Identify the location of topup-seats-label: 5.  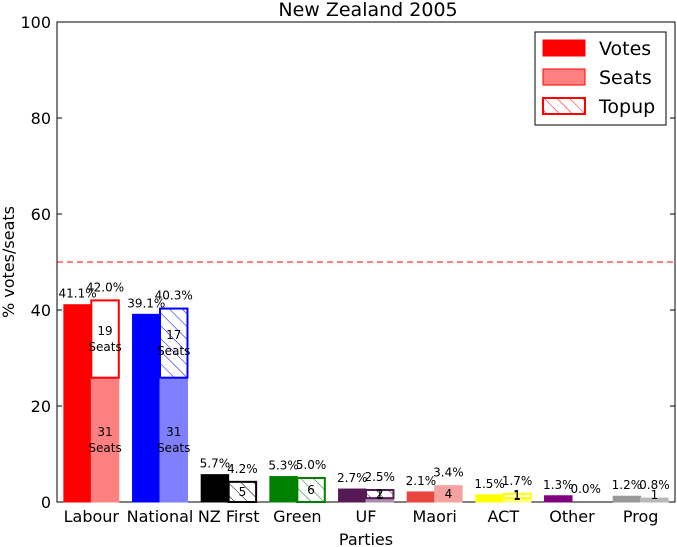
(243, 492).